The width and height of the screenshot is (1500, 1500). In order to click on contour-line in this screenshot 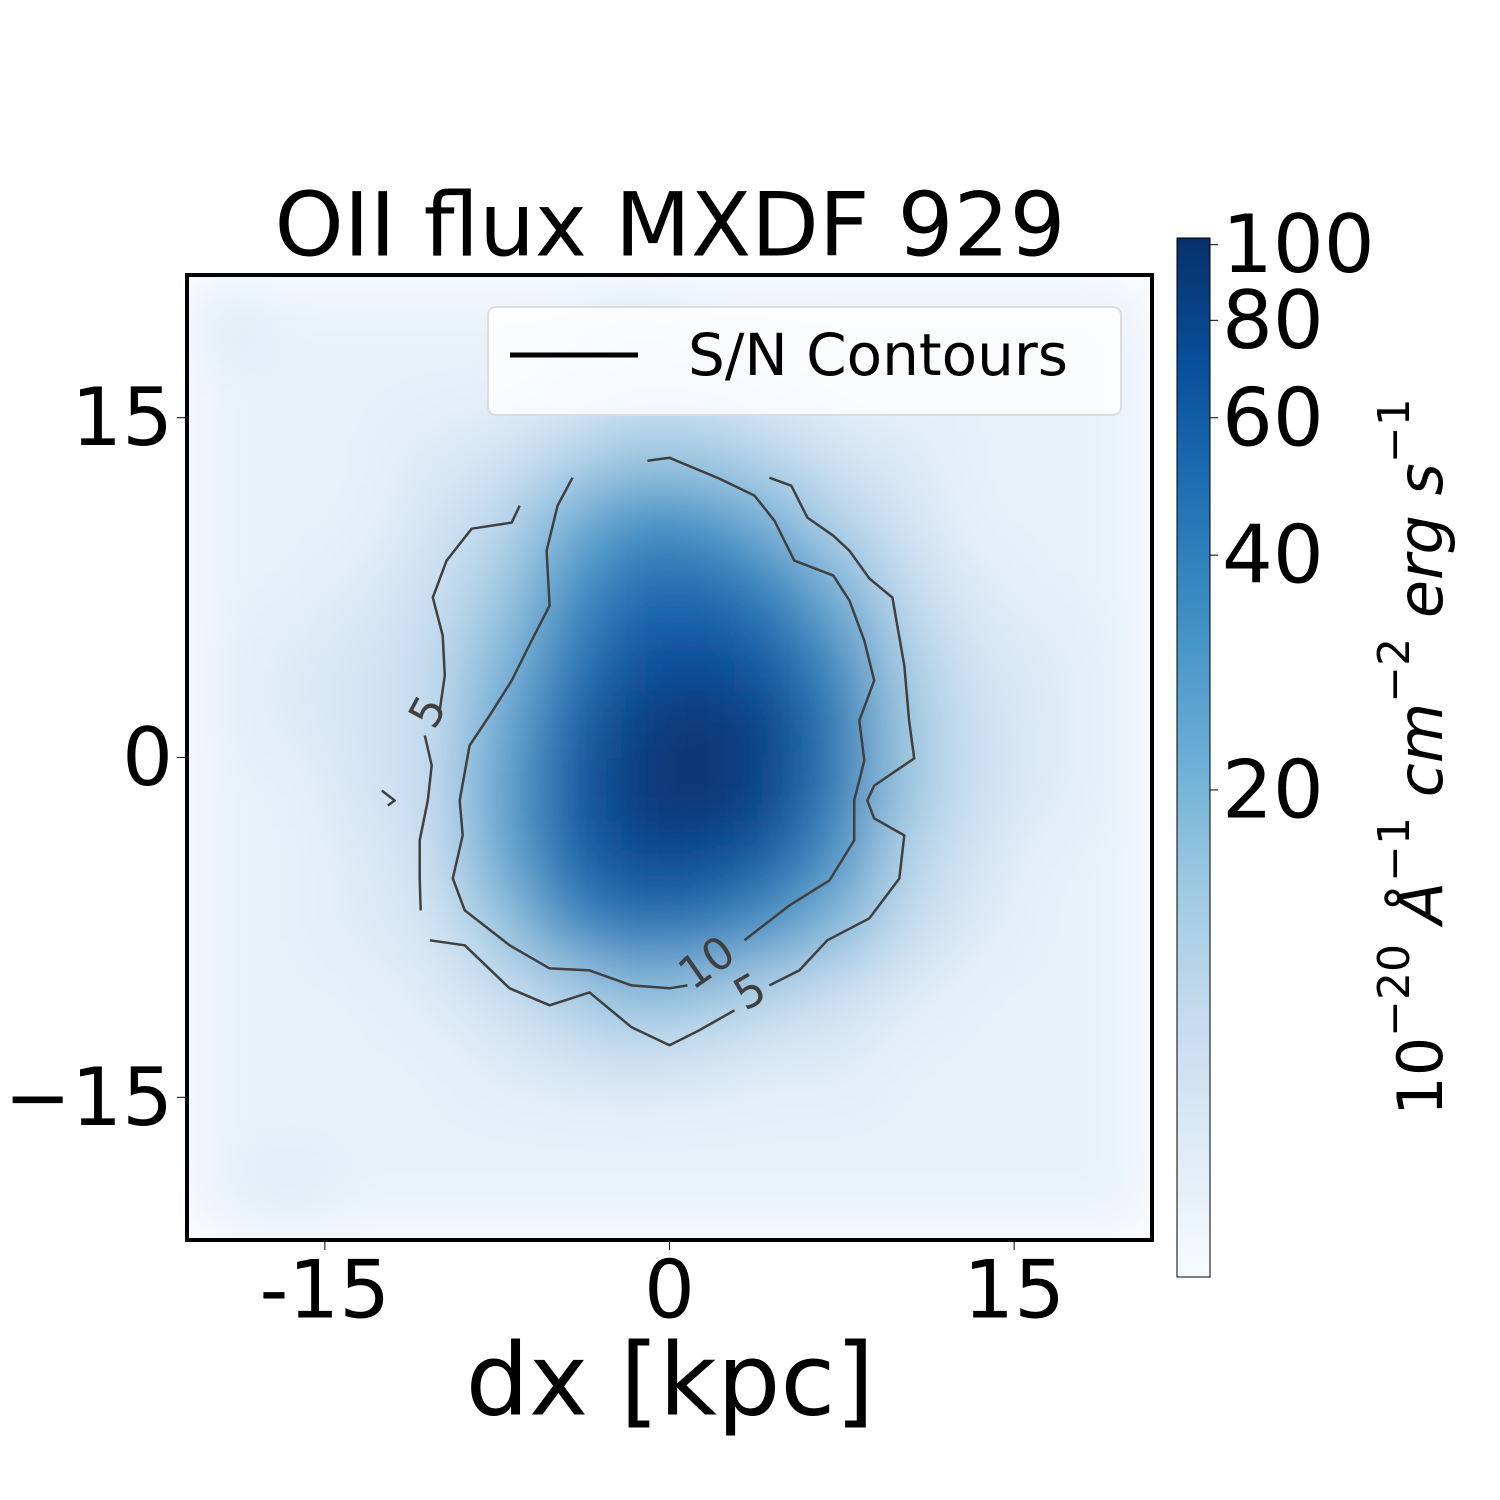, I will do `click(663, 723)`.